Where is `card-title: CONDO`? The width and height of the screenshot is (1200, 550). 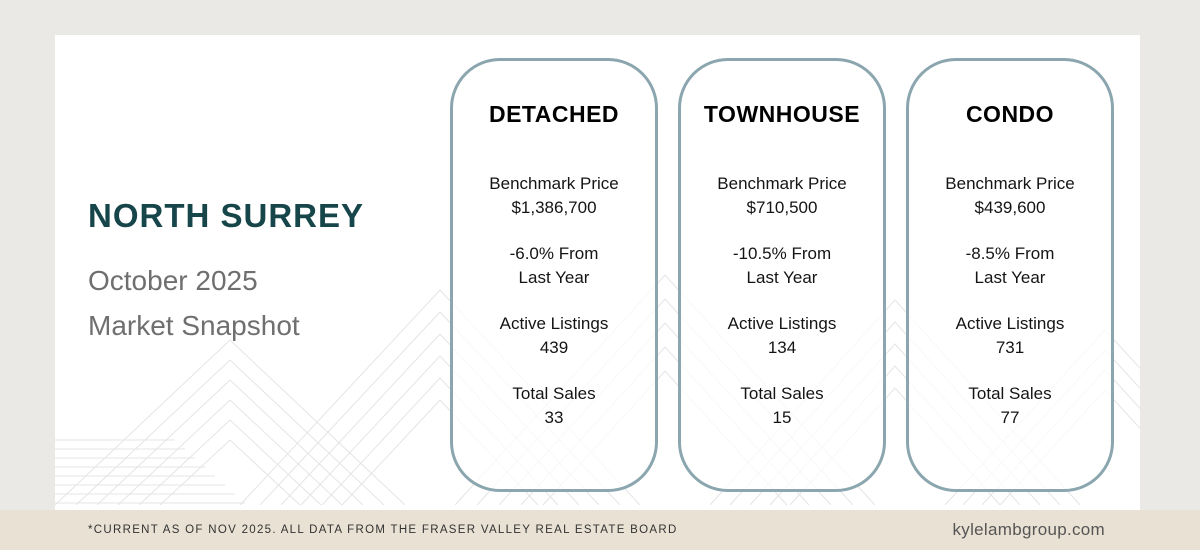 card-title: CONDO is located at coordinates (1010, 114).